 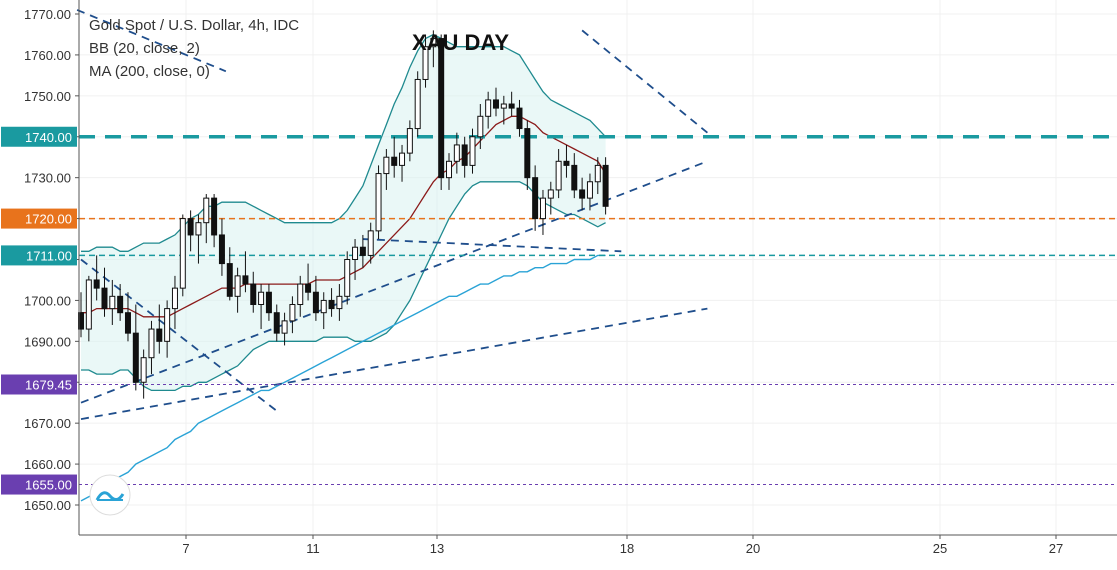 I want to click on tradingview-logo-icon, so click(x=110, y=495).